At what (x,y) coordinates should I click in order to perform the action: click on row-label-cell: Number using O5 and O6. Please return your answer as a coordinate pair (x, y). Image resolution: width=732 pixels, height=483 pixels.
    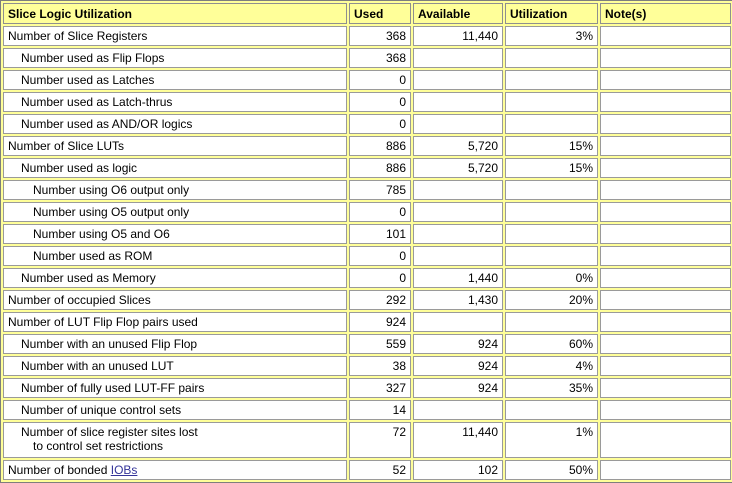
    Looking at the image, I should click on (175, 234).